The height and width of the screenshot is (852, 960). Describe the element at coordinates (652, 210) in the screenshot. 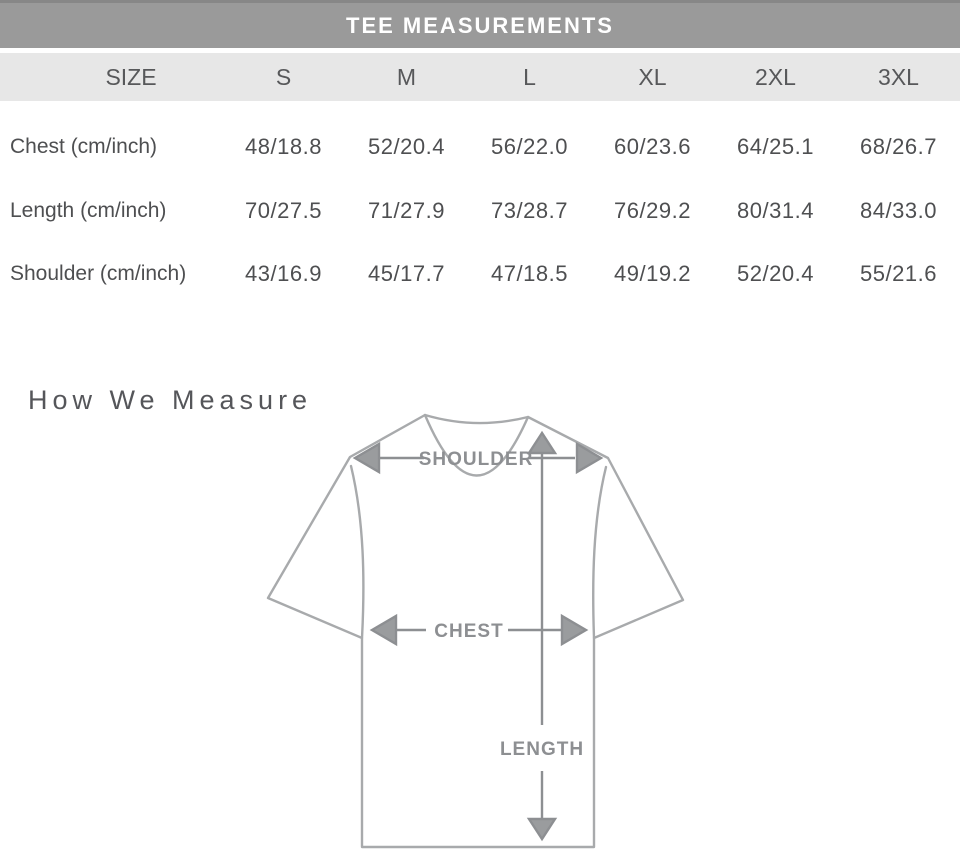

I see `length-value-xl: 76/29.2` at that location.